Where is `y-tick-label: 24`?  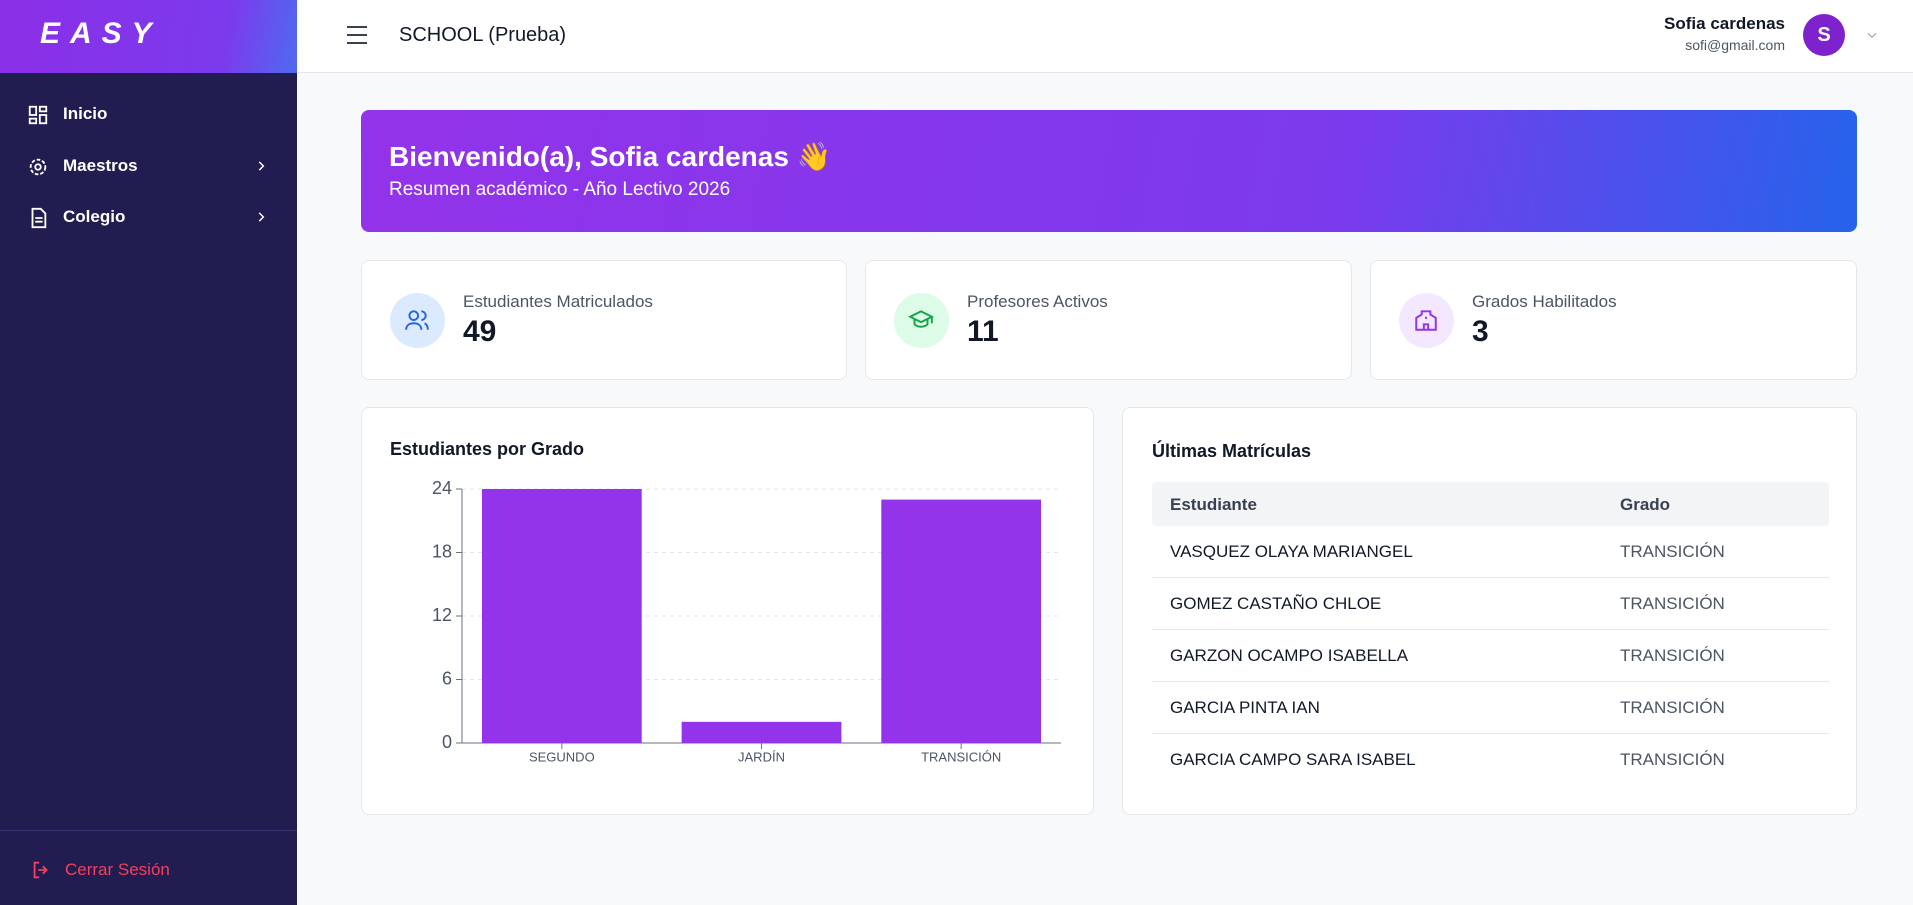 y-tick-label: 24 is located at coordinates (442, 488).